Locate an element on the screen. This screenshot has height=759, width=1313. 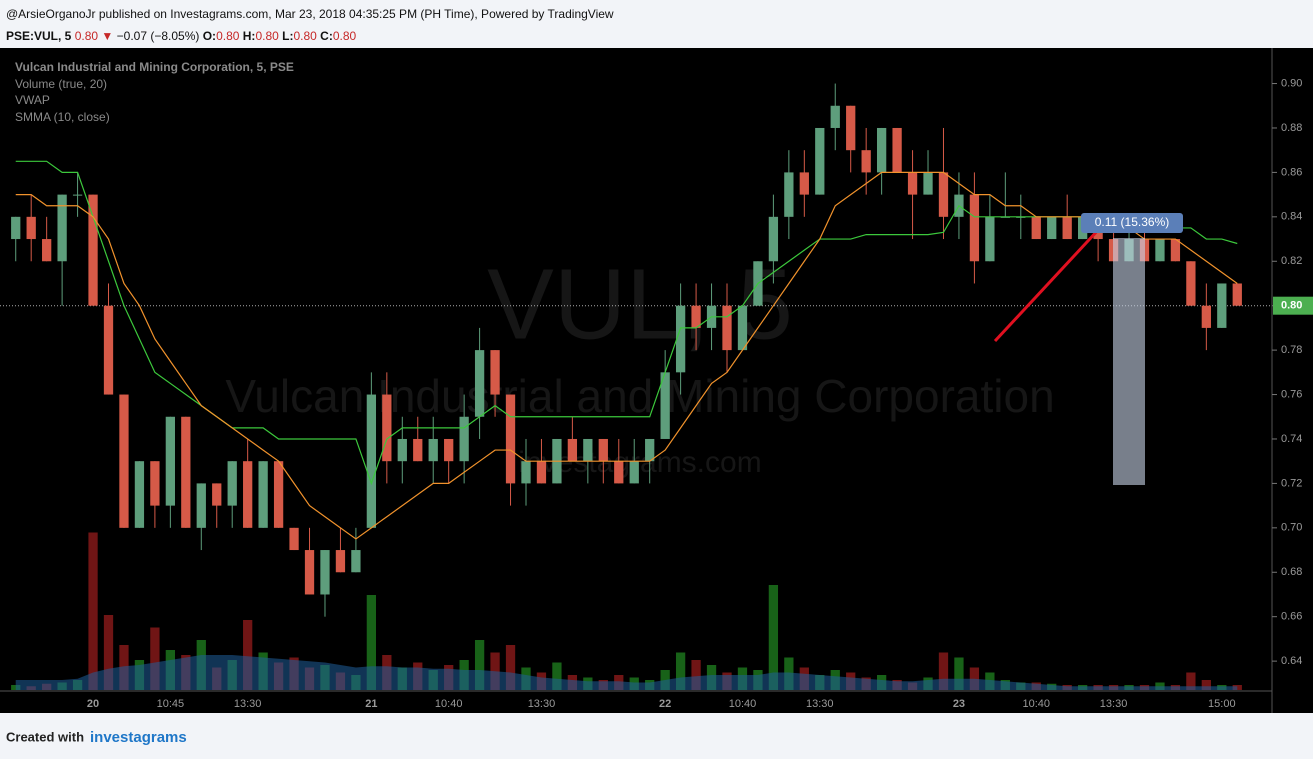
x-tick-label: 10:45 is located at coordinates (171, 704).